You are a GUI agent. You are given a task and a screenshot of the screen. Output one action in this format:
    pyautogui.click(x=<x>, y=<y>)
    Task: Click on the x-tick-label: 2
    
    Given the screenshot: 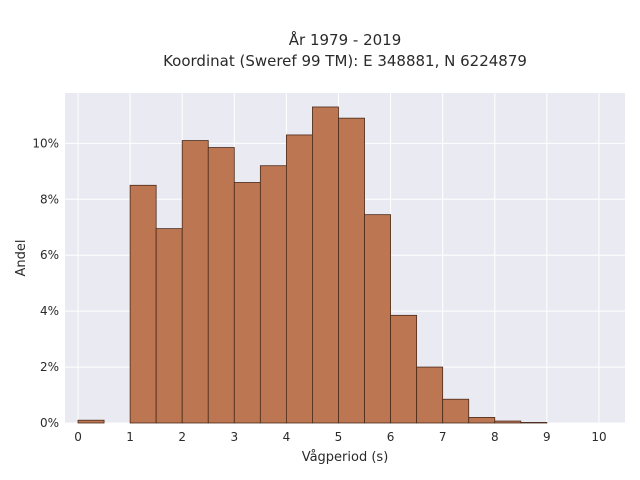 What is the action you would take?
    pyautogui.click(x=182, y=437)
    